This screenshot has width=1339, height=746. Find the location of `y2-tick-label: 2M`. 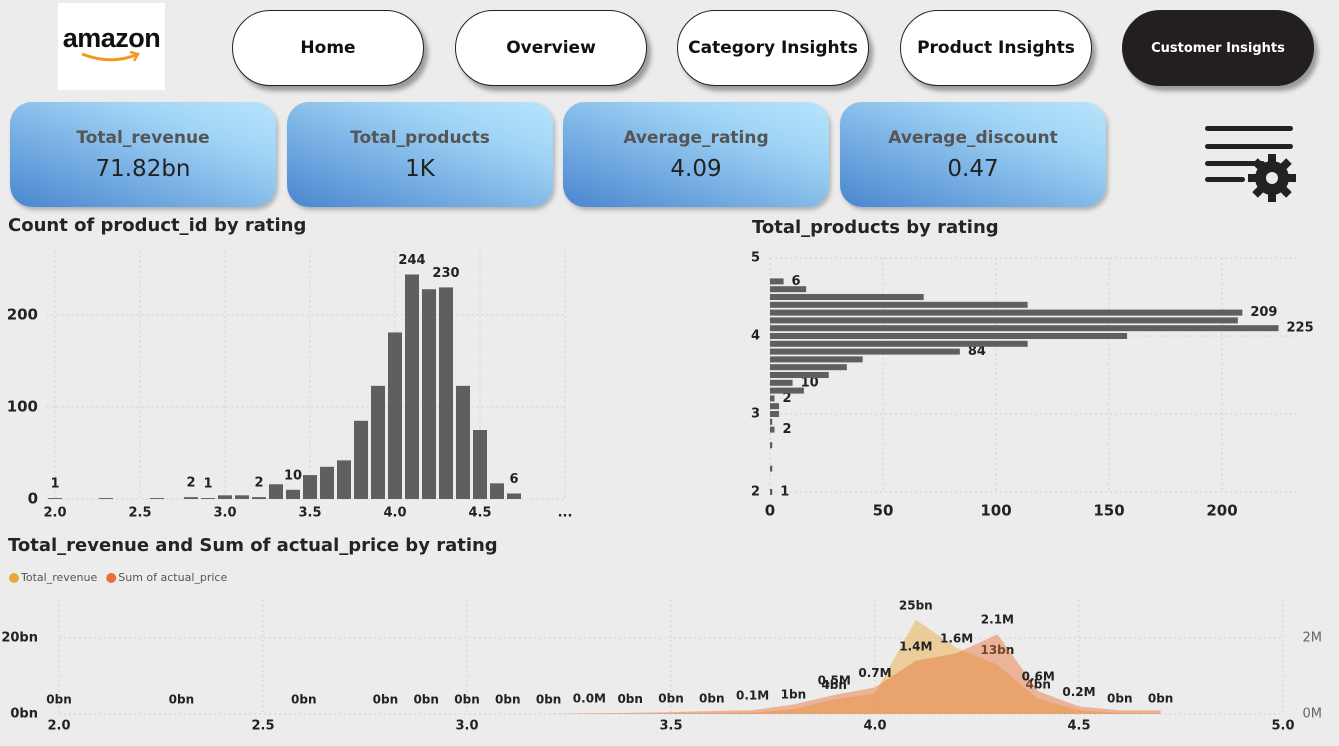

y2-tick-label: 2M is located at coordinates (1313, 638).